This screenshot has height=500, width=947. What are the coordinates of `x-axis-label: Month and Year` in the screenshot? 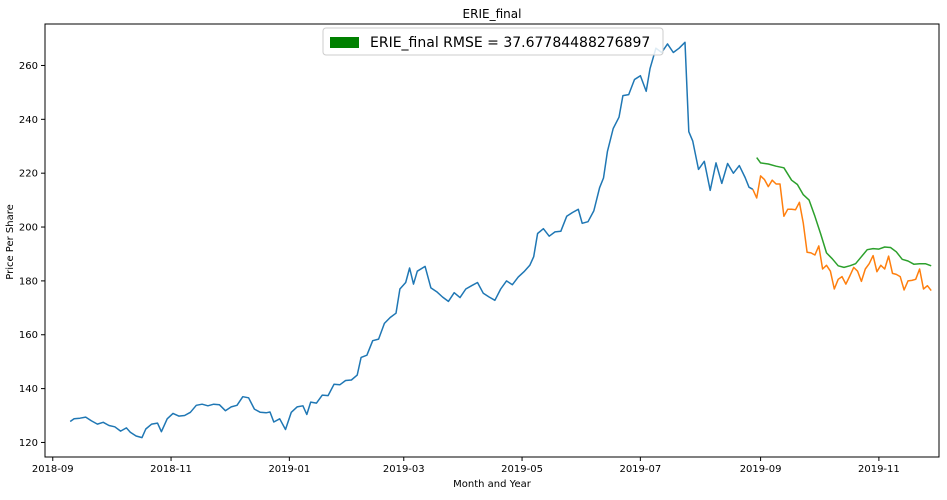 It's located at (492, 484).